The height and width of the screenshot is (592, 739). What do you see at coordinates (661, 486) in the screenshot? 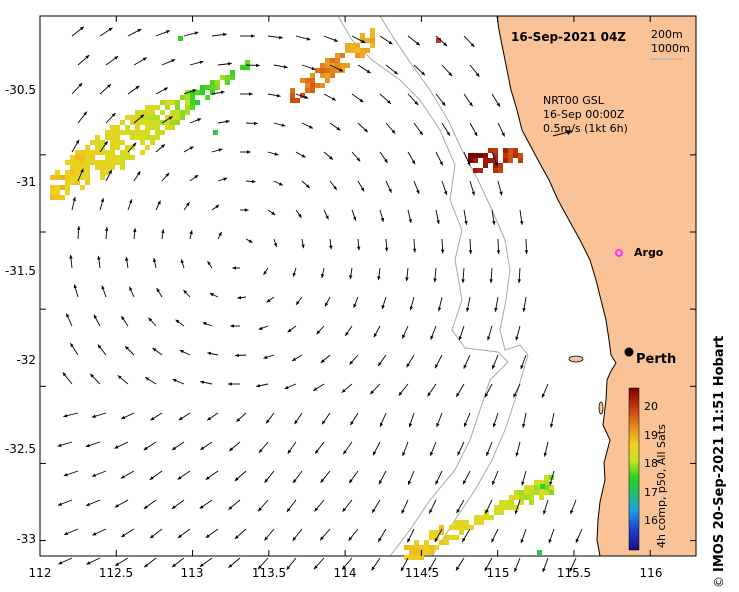
I see `colorbar-label: 4h comp, p50, All Sats` at bounding box center [661, 486].